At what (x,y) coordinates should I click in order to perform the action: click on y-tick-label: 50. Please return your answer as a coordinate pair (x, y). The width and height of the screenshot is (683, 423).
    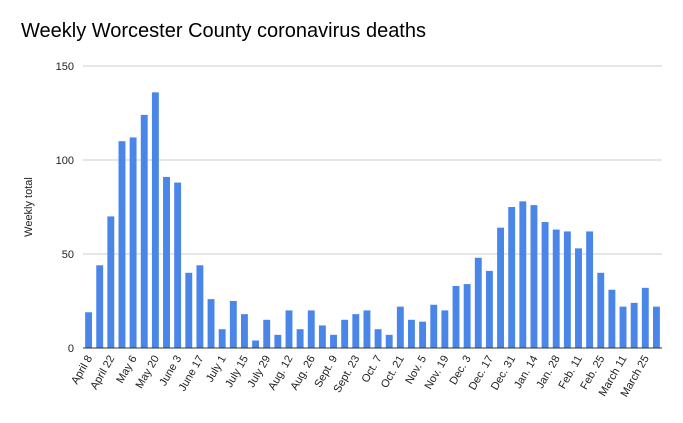
    Looking at the image, I should click on (68, 255).